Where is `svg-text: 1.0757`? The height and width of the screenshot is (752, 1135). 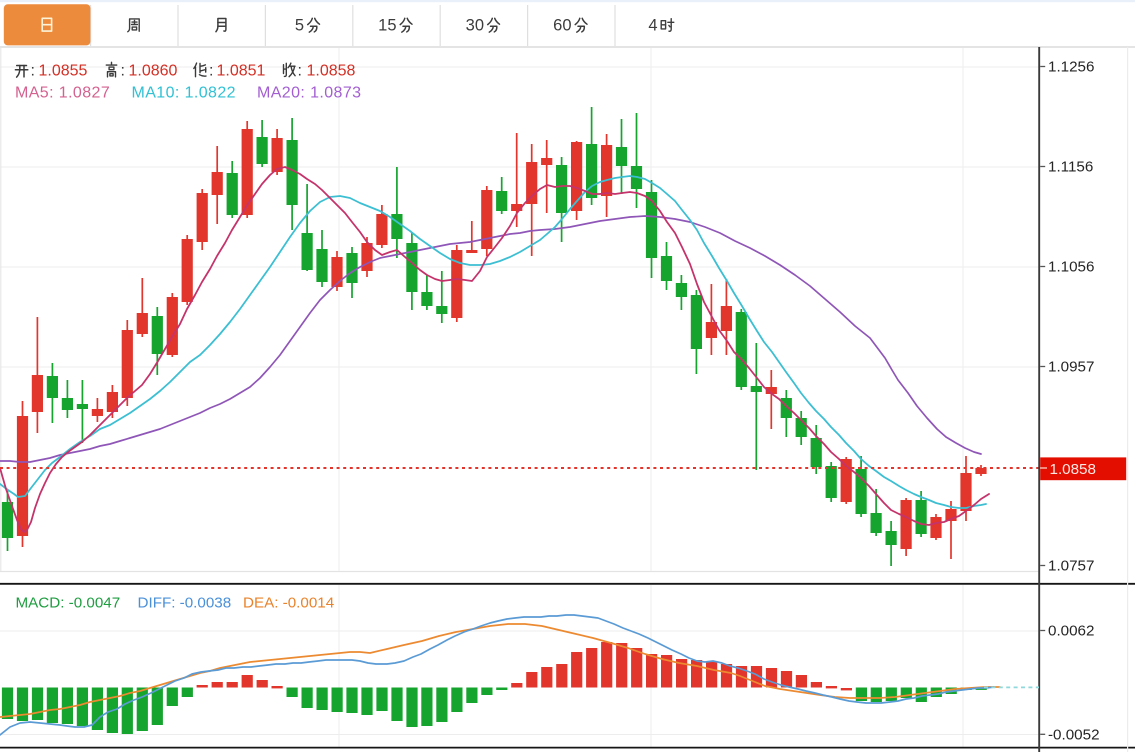
svg-text: 1.0757 is located at coordinates (1071, 566).